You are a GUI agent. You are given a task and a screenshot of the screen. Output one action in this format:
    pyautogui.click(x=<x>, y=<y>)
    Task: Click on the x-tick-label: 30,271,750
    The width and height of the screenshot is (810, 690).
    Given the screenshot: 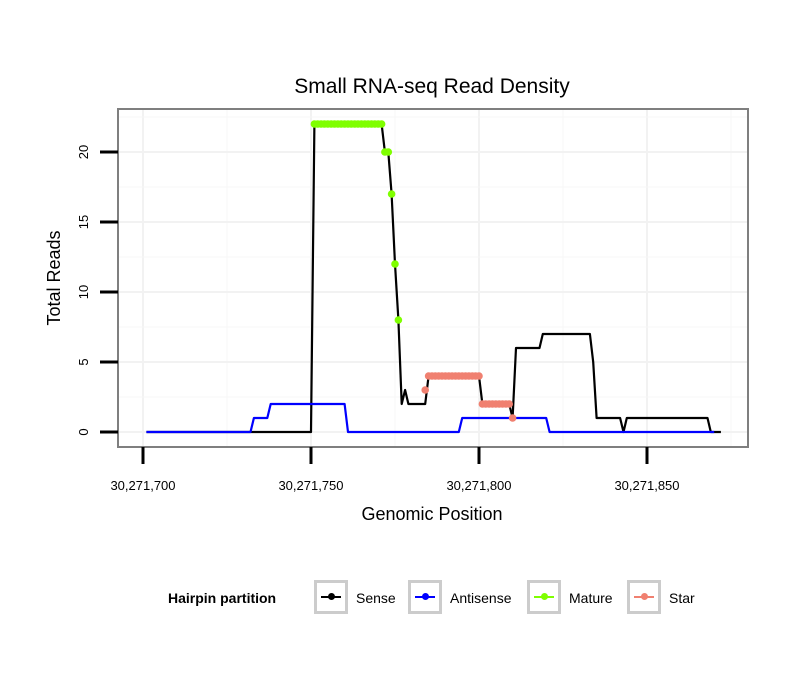 What is the action you would take?
    pyautogui.click(x=310, y=485)
    